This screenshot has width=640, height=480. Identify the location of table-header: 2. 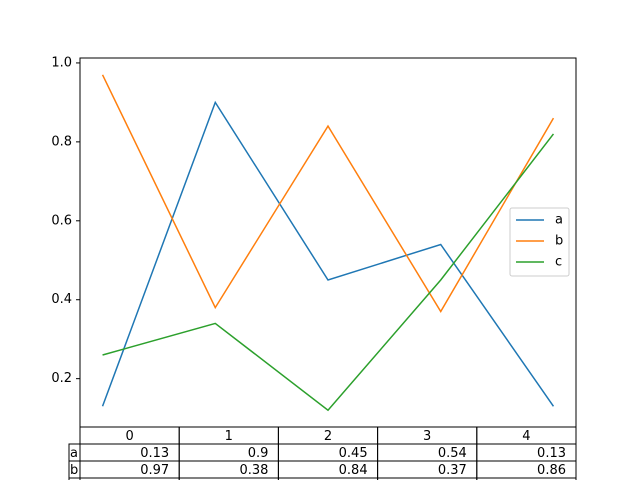
(328, 436).